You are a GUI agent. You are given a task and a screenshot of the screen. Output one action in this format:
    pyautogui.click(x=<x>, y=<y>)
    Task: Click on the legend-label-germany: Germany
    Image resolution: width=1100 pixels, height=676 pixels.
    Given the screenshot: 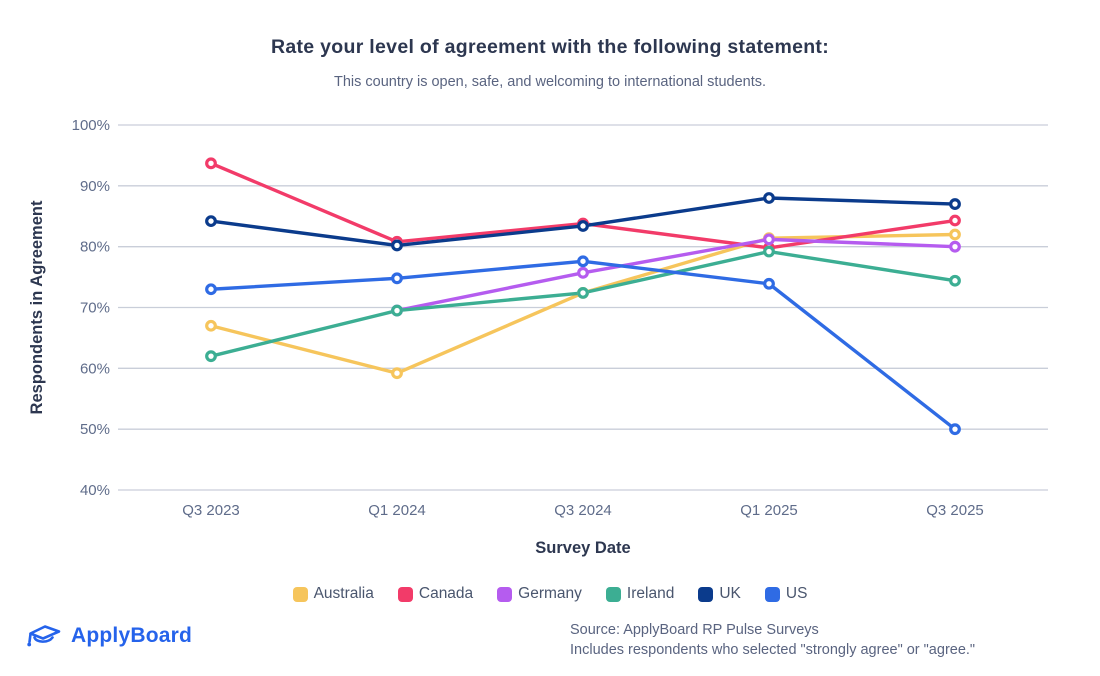 What is the action you would take?
    pyautogui.click(x=550, y=593)
    